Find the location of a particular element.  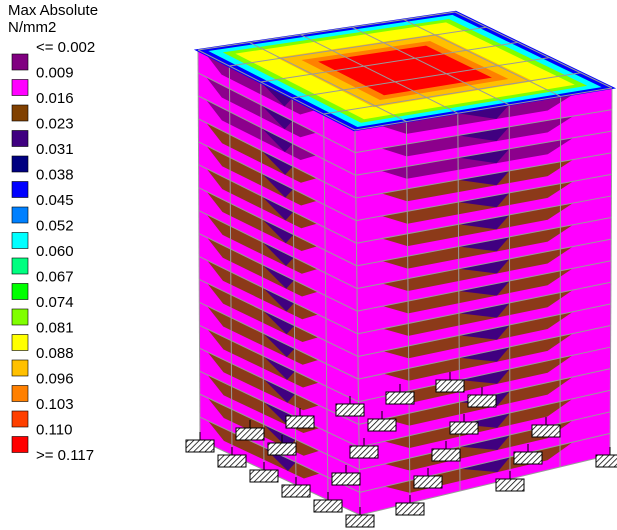

legend-label: 0.103 is located at coordinates (55, 404).